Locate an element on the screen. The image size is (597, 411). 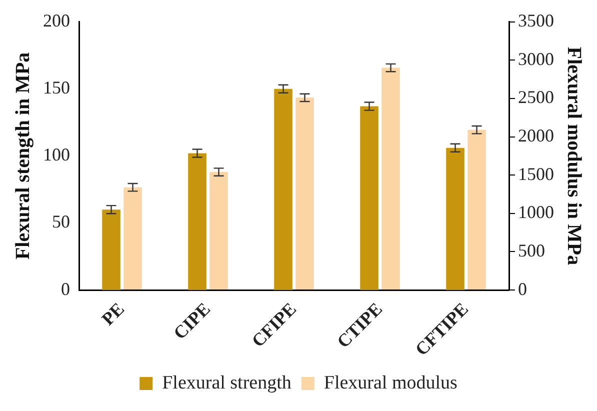
y-tick-label: 50 is located at coordinates (61, 222).